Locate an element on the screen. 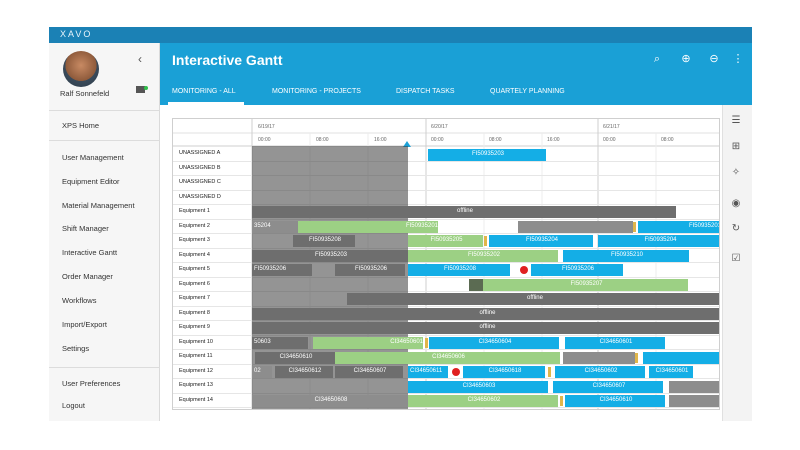  nav-logout: Logout is located at coordinates (73, 405).